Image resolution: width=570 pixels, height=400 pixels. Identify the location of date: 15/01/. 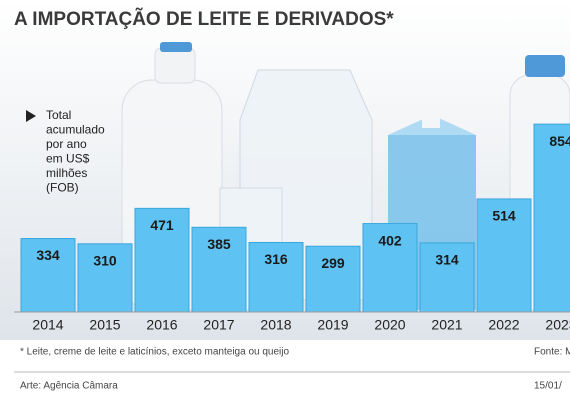
(548, 386).